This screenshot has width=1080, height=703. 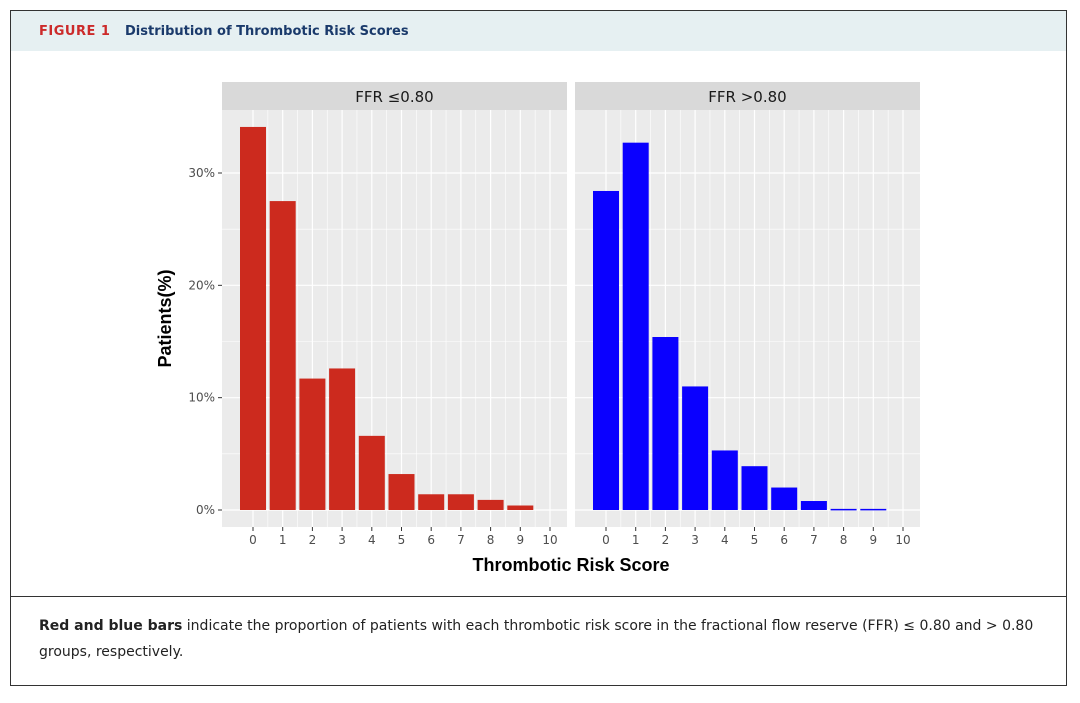 I want to click on x-axis-title: Thrombotic Risk Score, so click(x=570, y=565).